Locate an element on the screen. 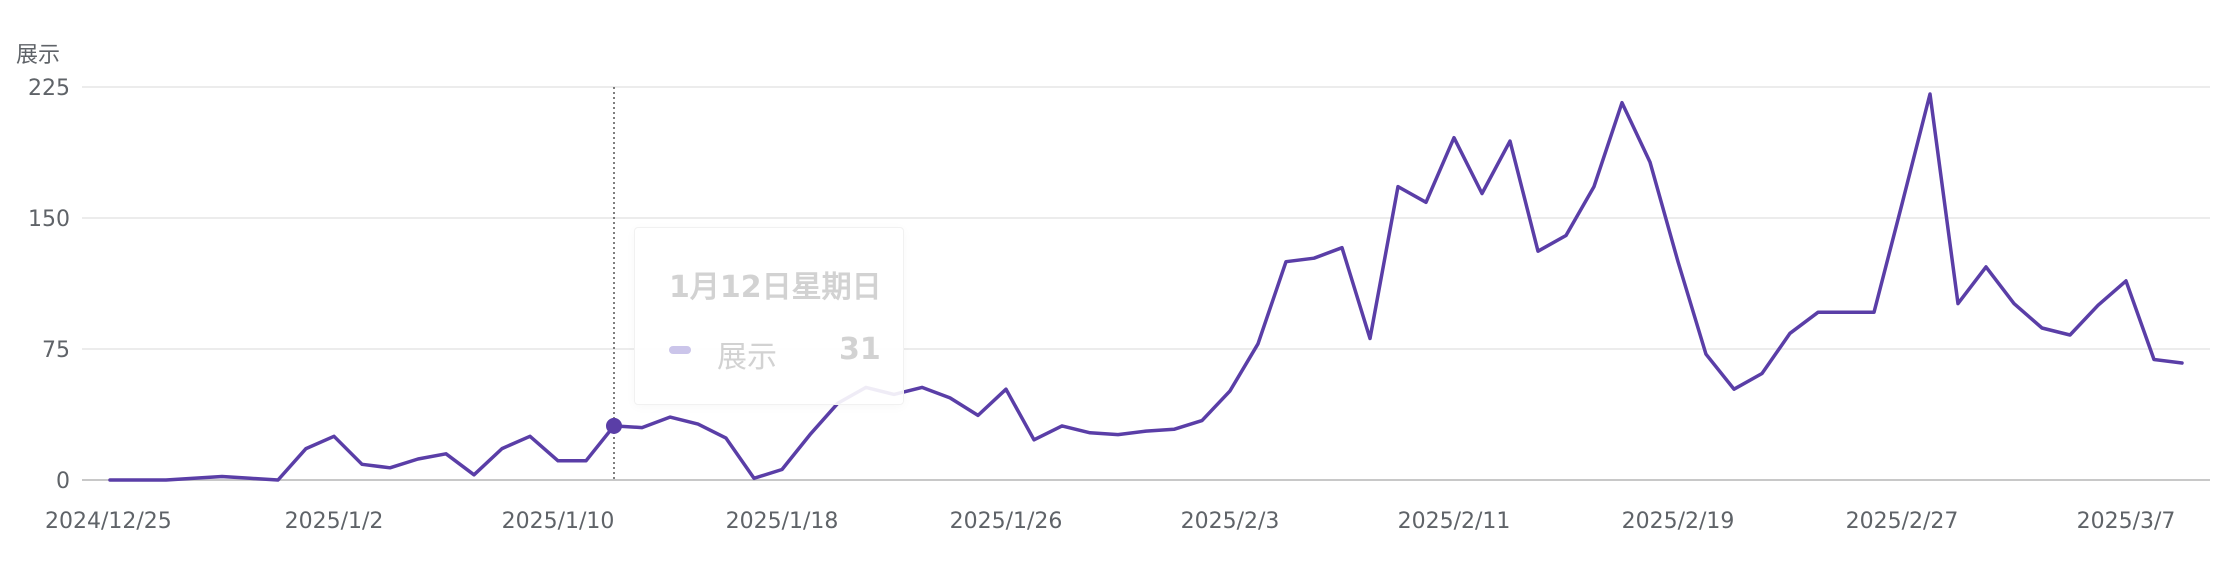  y-tick-label: 0 is located at coordinates (63, 481).